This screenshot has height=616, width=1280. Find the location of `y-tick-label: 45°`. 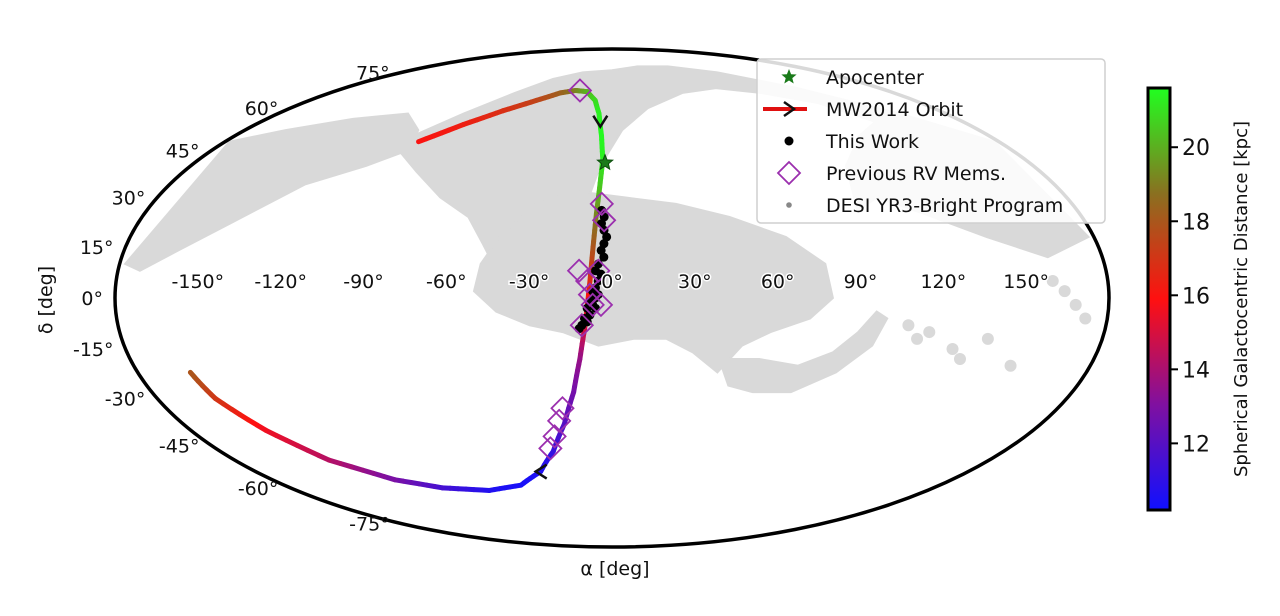

y-tick-label: 45° is located at coordinates (183, 152).